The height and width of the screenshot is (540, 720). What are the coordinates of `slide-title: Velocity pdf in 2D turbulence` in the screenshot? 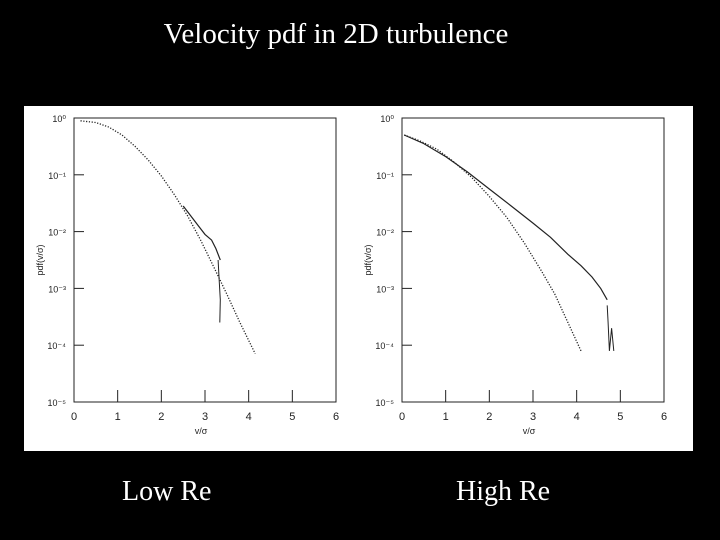 It's located at (336, 34).